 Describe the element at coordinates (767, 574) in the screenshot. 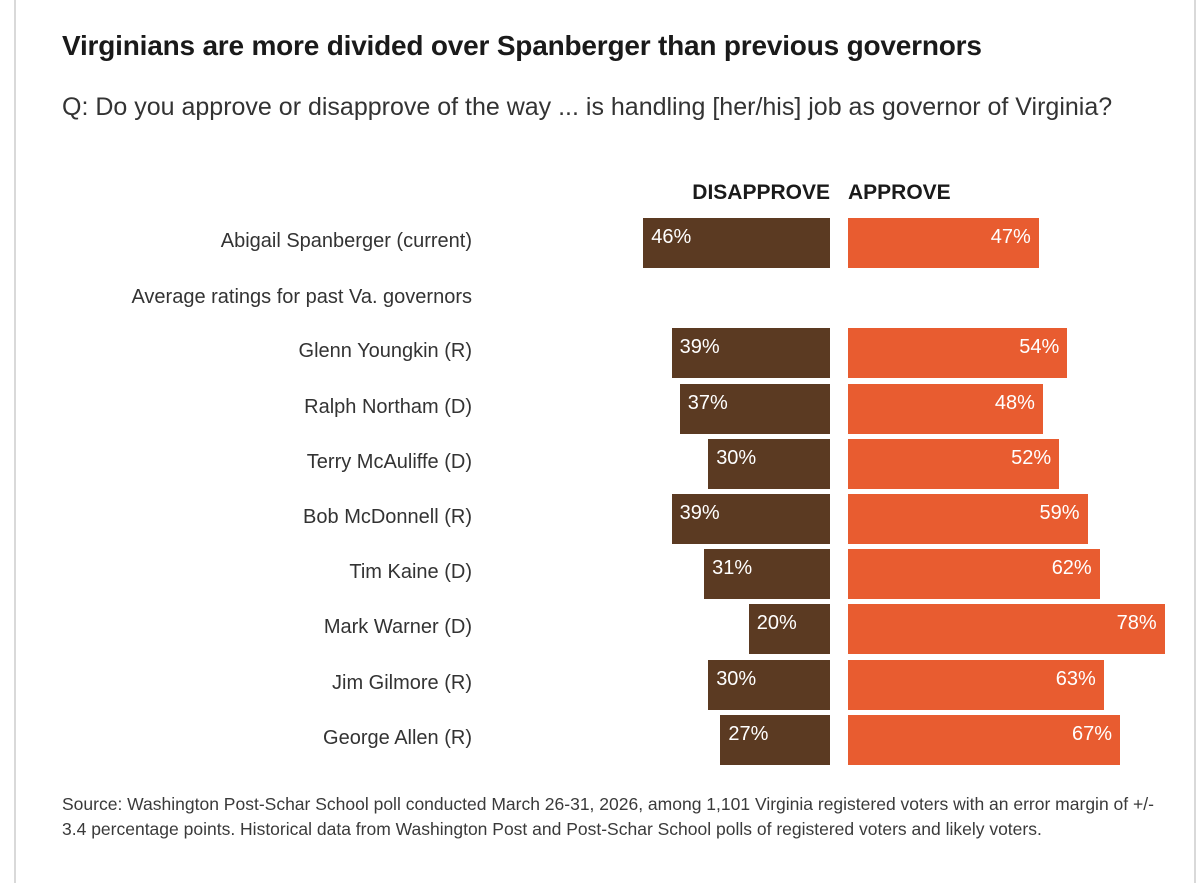

I see `disapprove-bar: 31%` at that location.